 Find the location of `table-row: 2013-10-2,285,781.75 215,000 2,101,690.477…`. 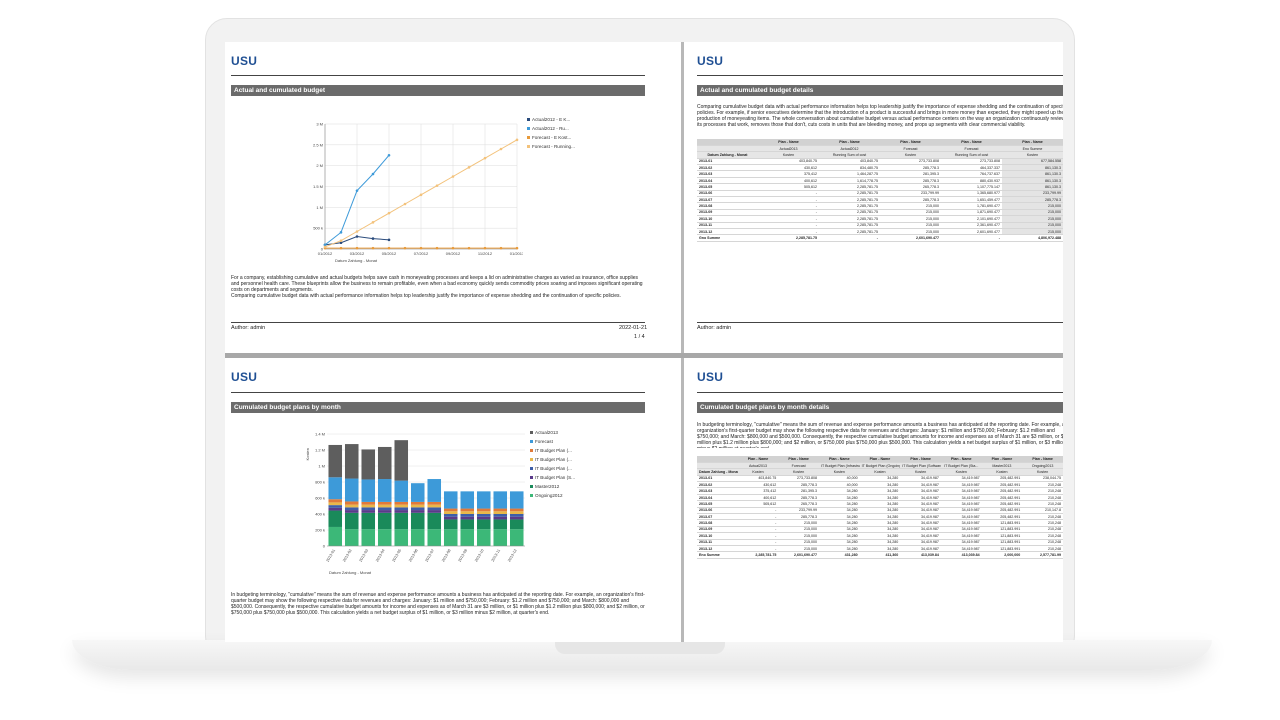

table-row: 2013-10-2,285,781.75 215,000 2,101,690.477… is located at coordinates (880, 219).